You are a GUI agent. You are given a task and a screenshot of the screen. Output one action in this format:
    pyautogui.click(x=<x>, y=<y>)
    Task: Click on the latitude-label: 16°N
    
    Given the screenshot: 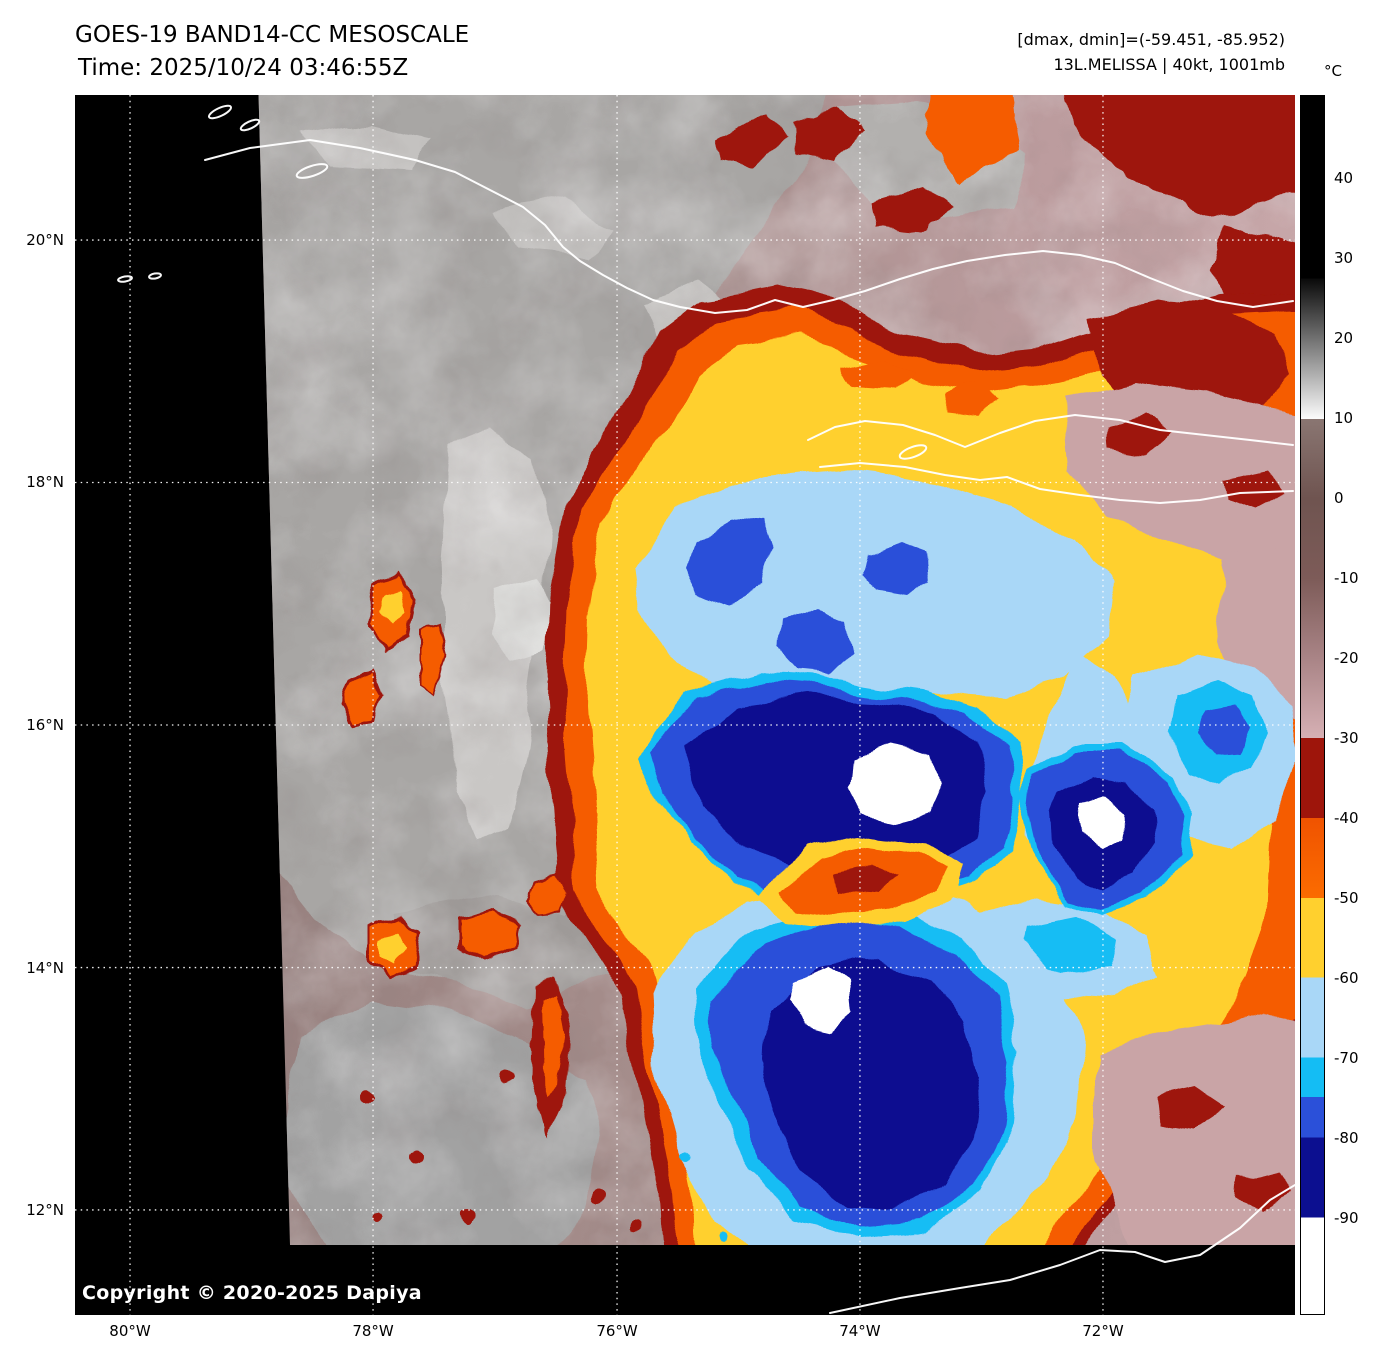 What is the action you would take?
    pyautogui.click(x=45, y=725)
    